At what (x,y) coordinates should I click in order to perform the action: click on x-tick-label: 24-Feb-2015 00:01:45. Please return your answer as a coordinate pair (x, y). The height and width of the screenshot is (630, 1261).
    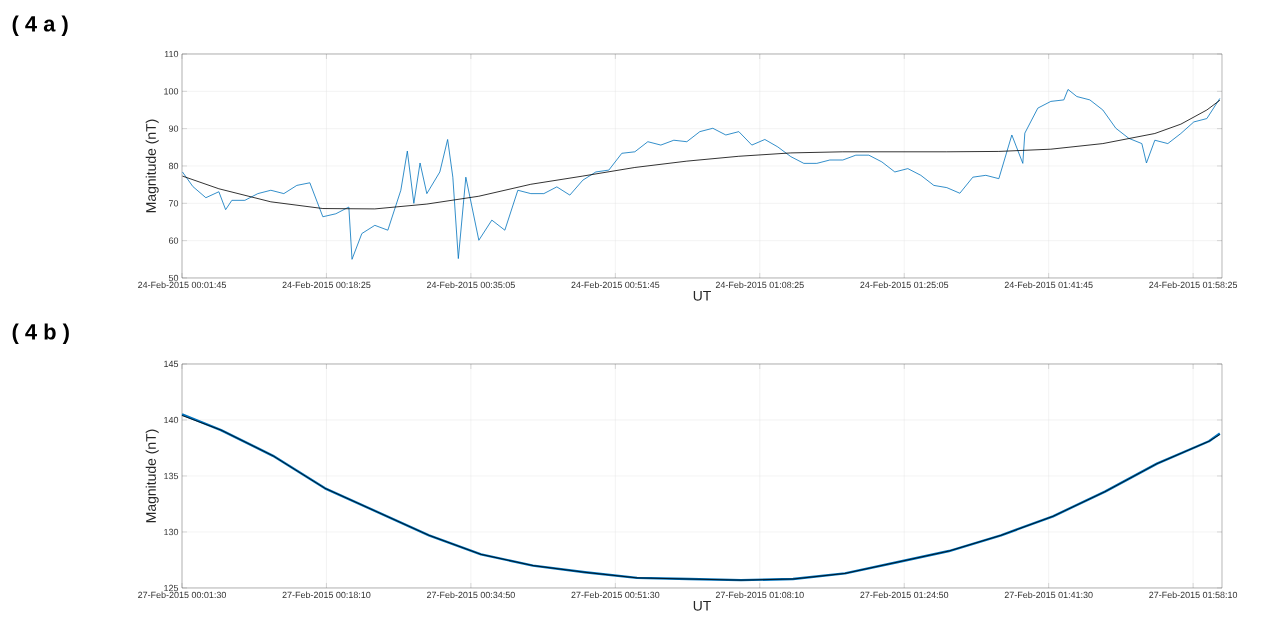
    Looking at the image, I should click on (182, 285).